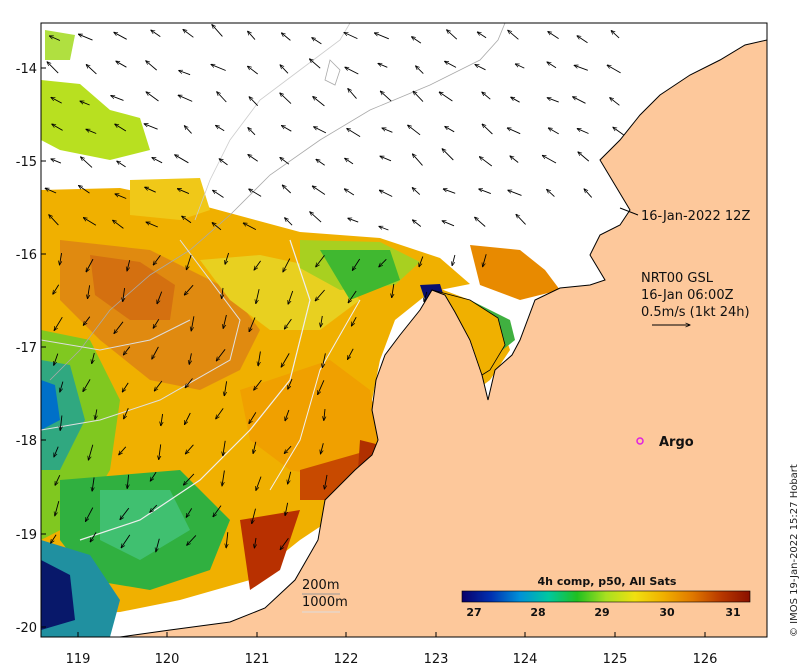  Describe the element at coordinates (473, 612) in the screenshot. I see `colorbar-tick: 27` at that location.